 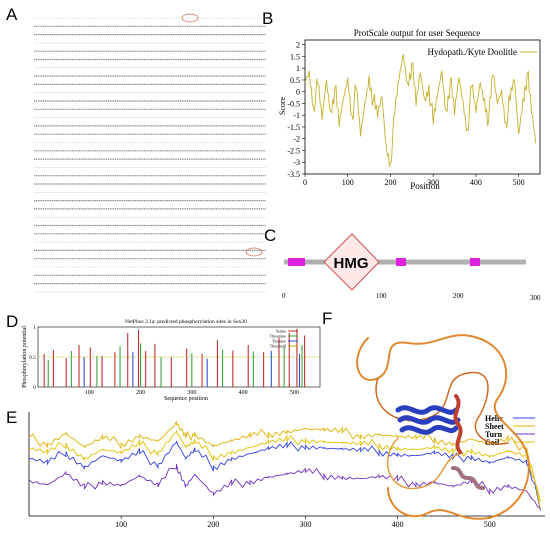 What do you see at coordinates (420, 110) in the screenshot?
I see `protscale-series-line` at bounding box center [420, 110].